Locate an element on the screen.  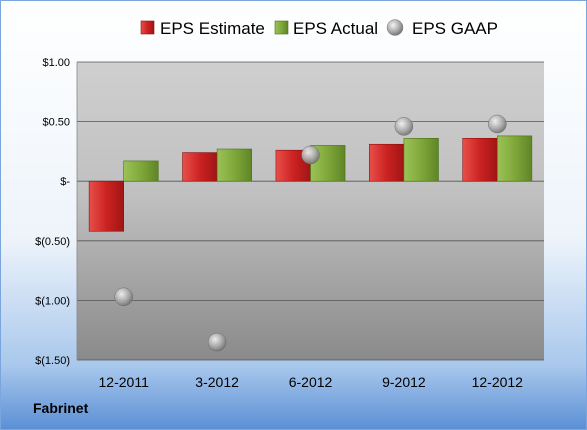
legend-swatch-actual is located at coordinates (281, 27).